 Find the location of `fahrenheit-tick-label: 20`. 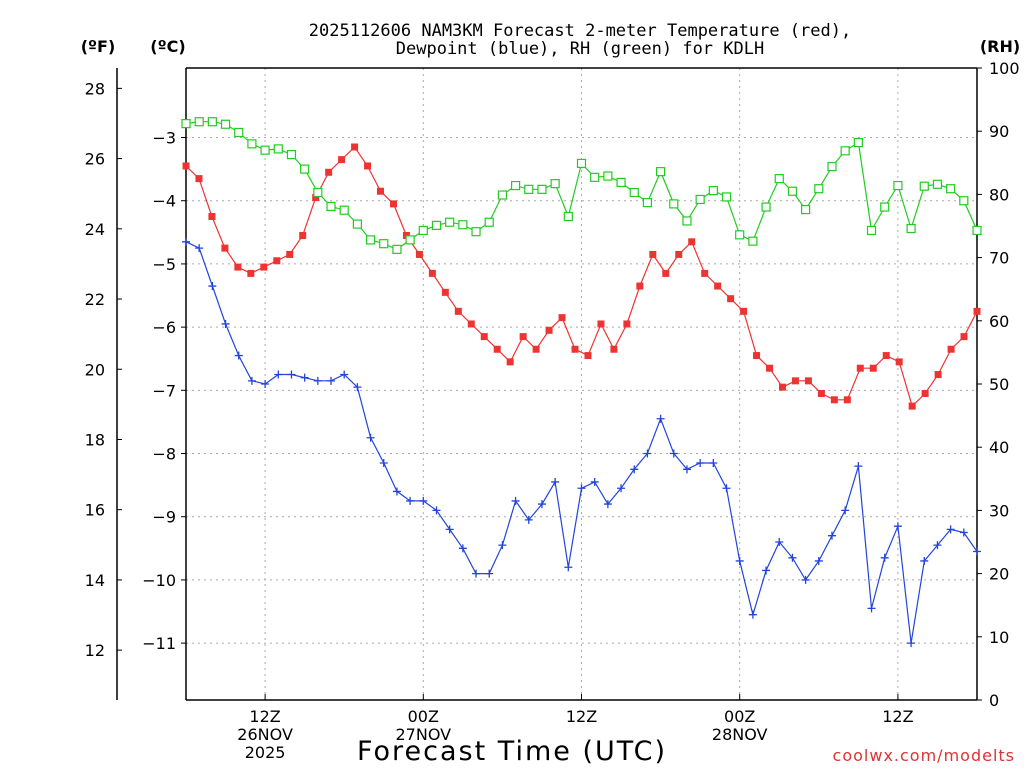

fahrenheit-tick-label: 20 is located at coordinates (95, 369).